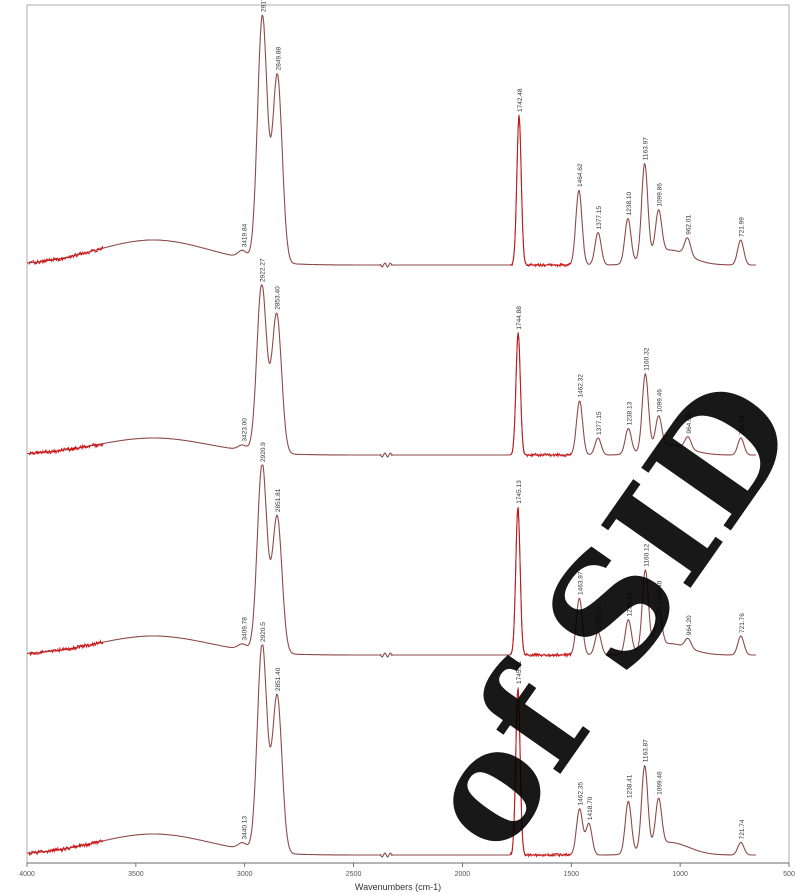 This screenshot has height=895, width=796. What do you see at coordinates (245, 430) in the screenshot?
I see `peak-label: 3423.00` at bounding box center [245, 430].